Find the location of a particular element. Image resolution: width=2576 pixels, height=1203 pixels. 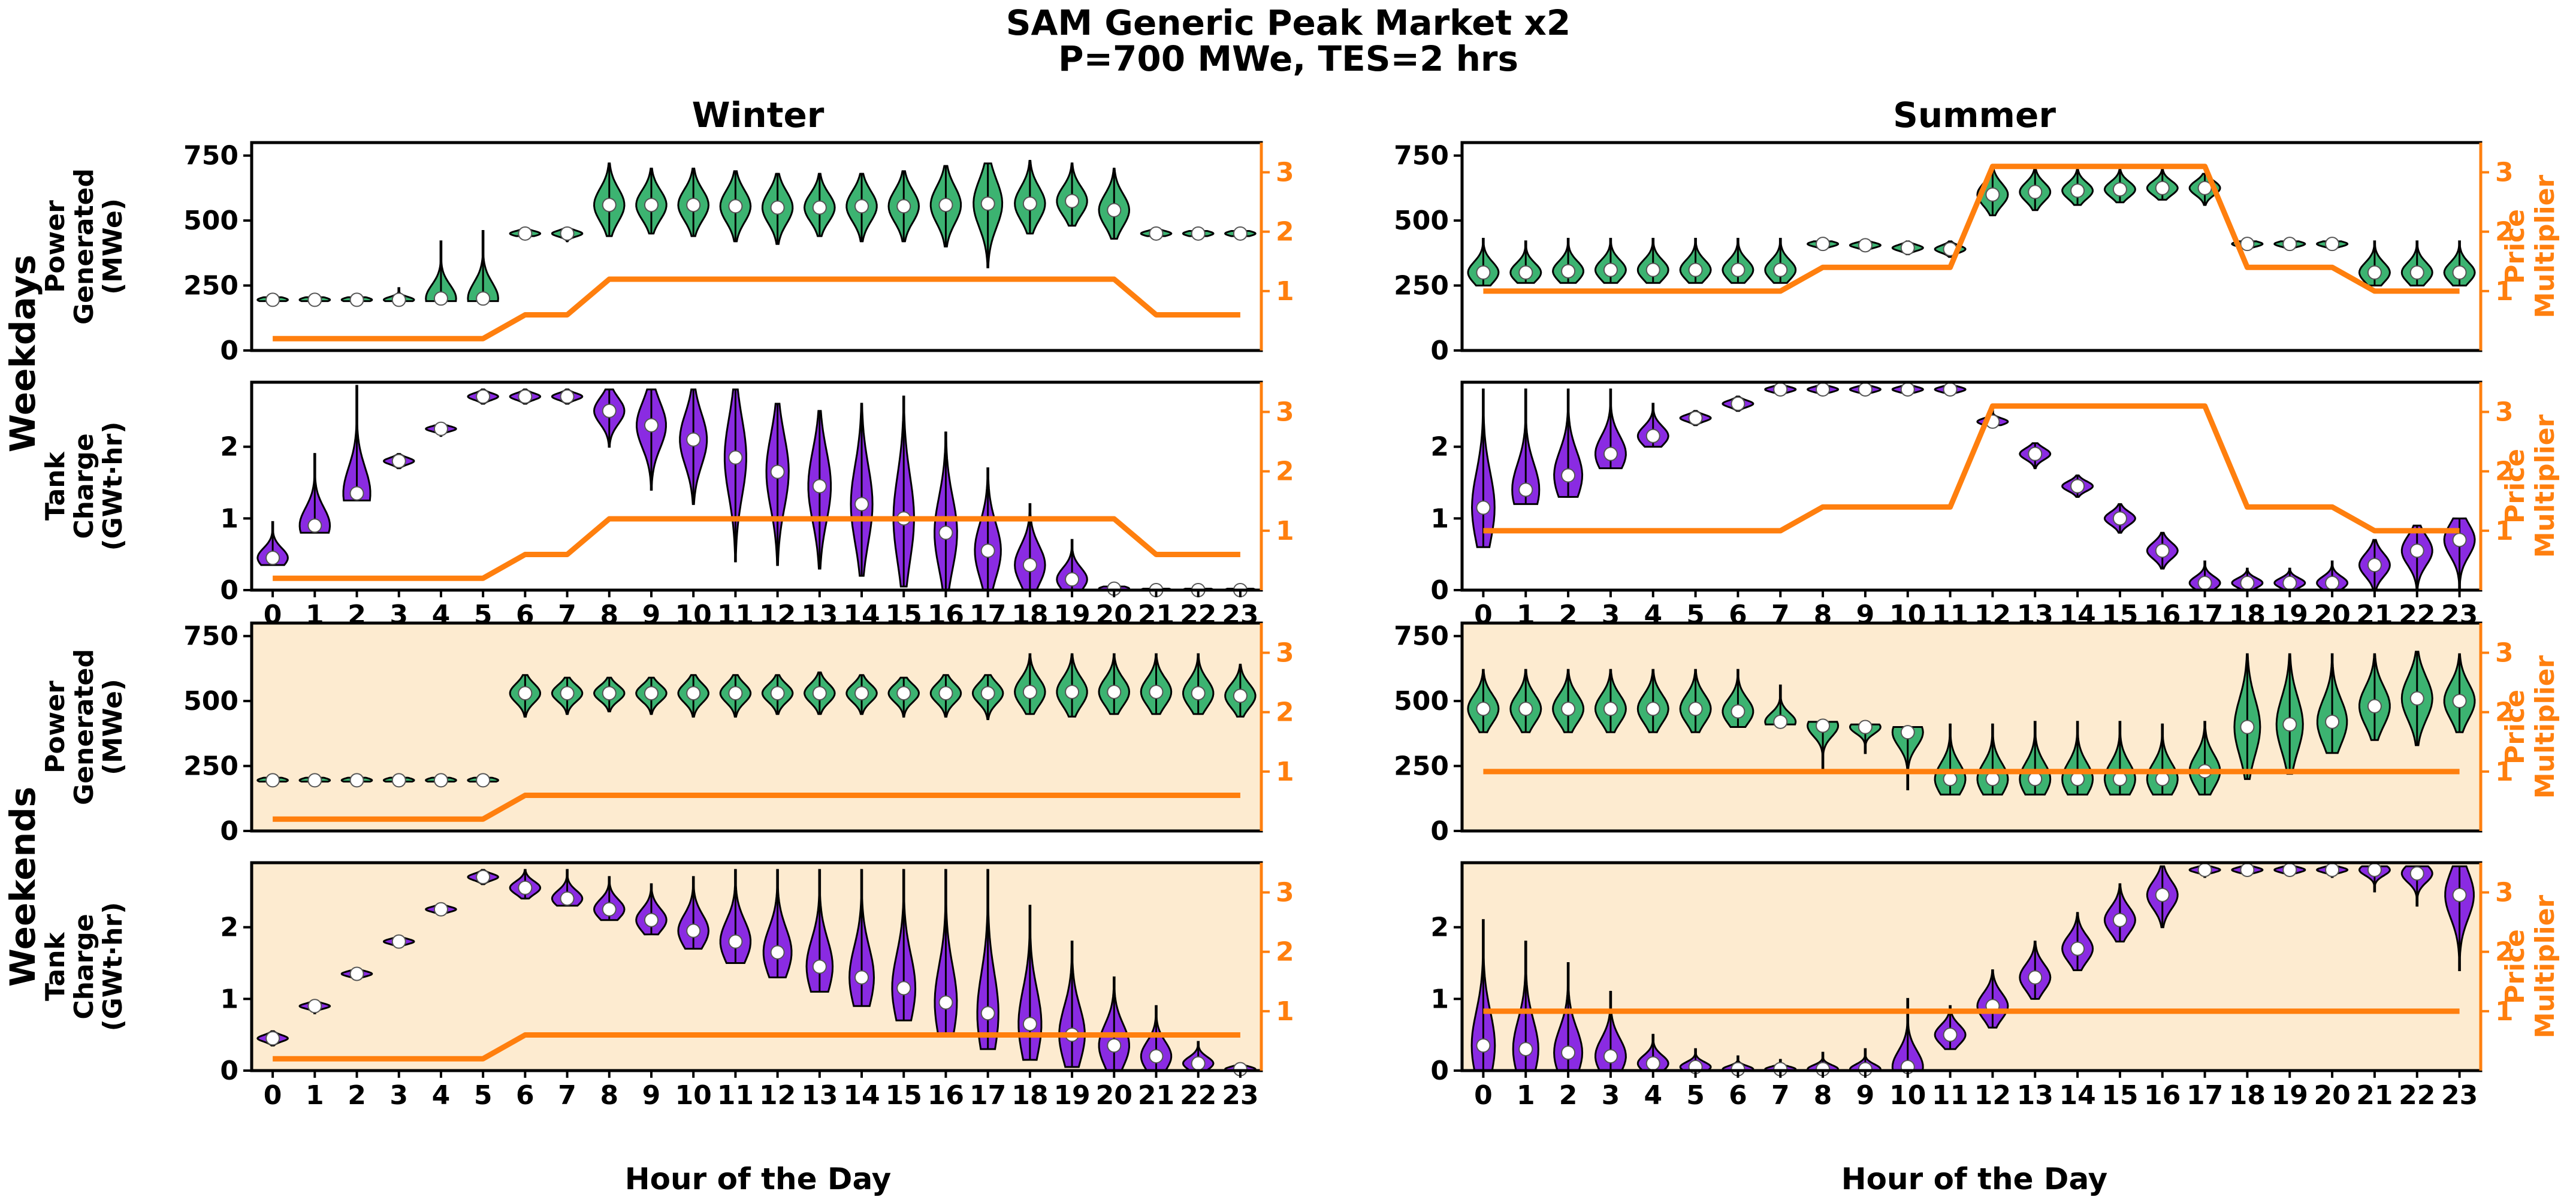

summer-weekend-power-median-dot-h19 is located at coordinates (2290, 724).